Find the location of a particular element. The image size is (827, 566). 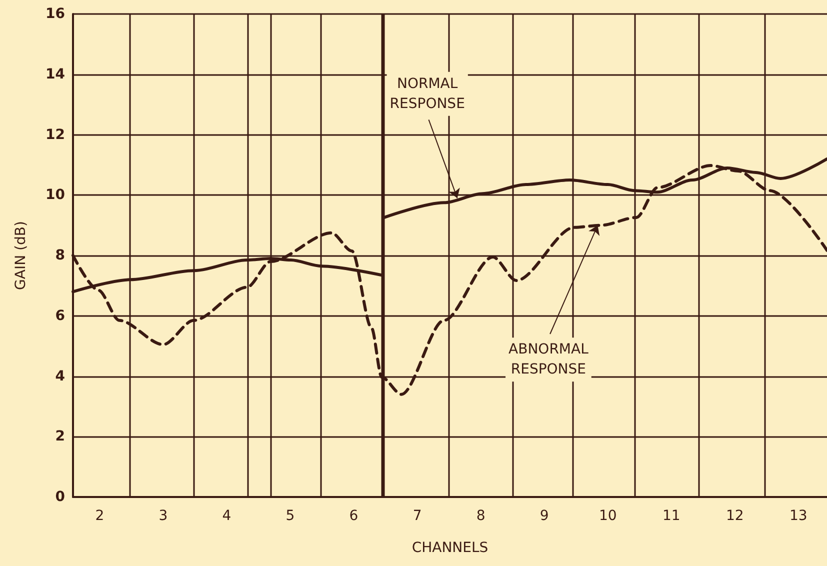

x-tick-label: 8 is located at coordinates (481, 516).